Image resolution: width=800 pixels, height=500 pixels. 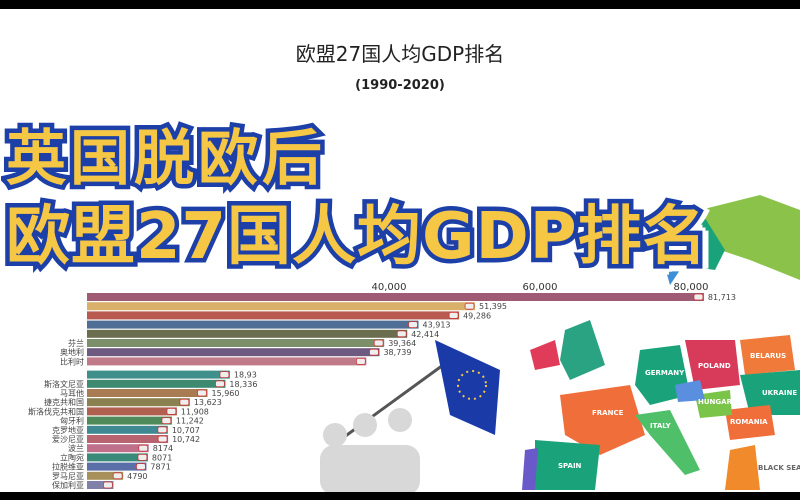 What do you see at coordinates (540, 287) in the screenshot?
I see `x-tick-label: 60,000` at bounding box center [540, 287].